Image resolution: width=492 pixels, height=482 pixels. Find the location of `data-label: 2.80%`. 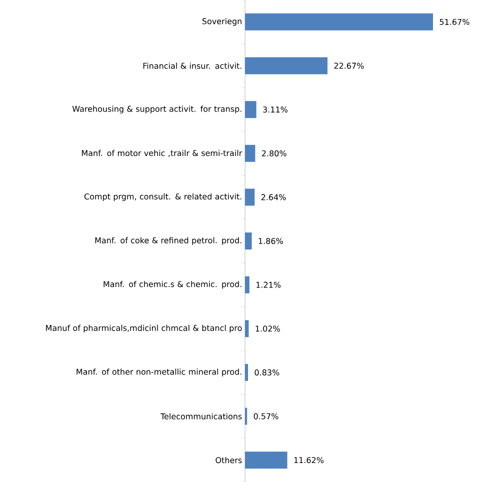

data-label: 2.80% is located at coordinates (274, 153).